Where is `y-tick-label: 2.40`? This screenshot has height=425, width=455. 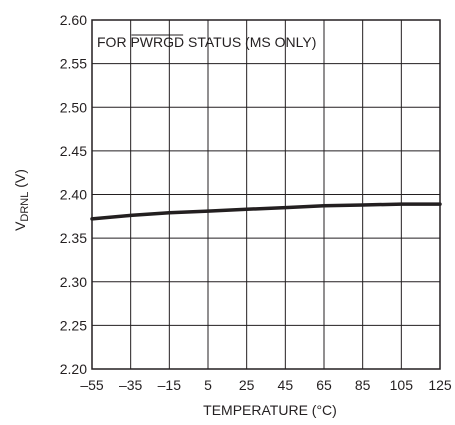
y-tick-label: 2.40 is located at coordinates (73, 195).